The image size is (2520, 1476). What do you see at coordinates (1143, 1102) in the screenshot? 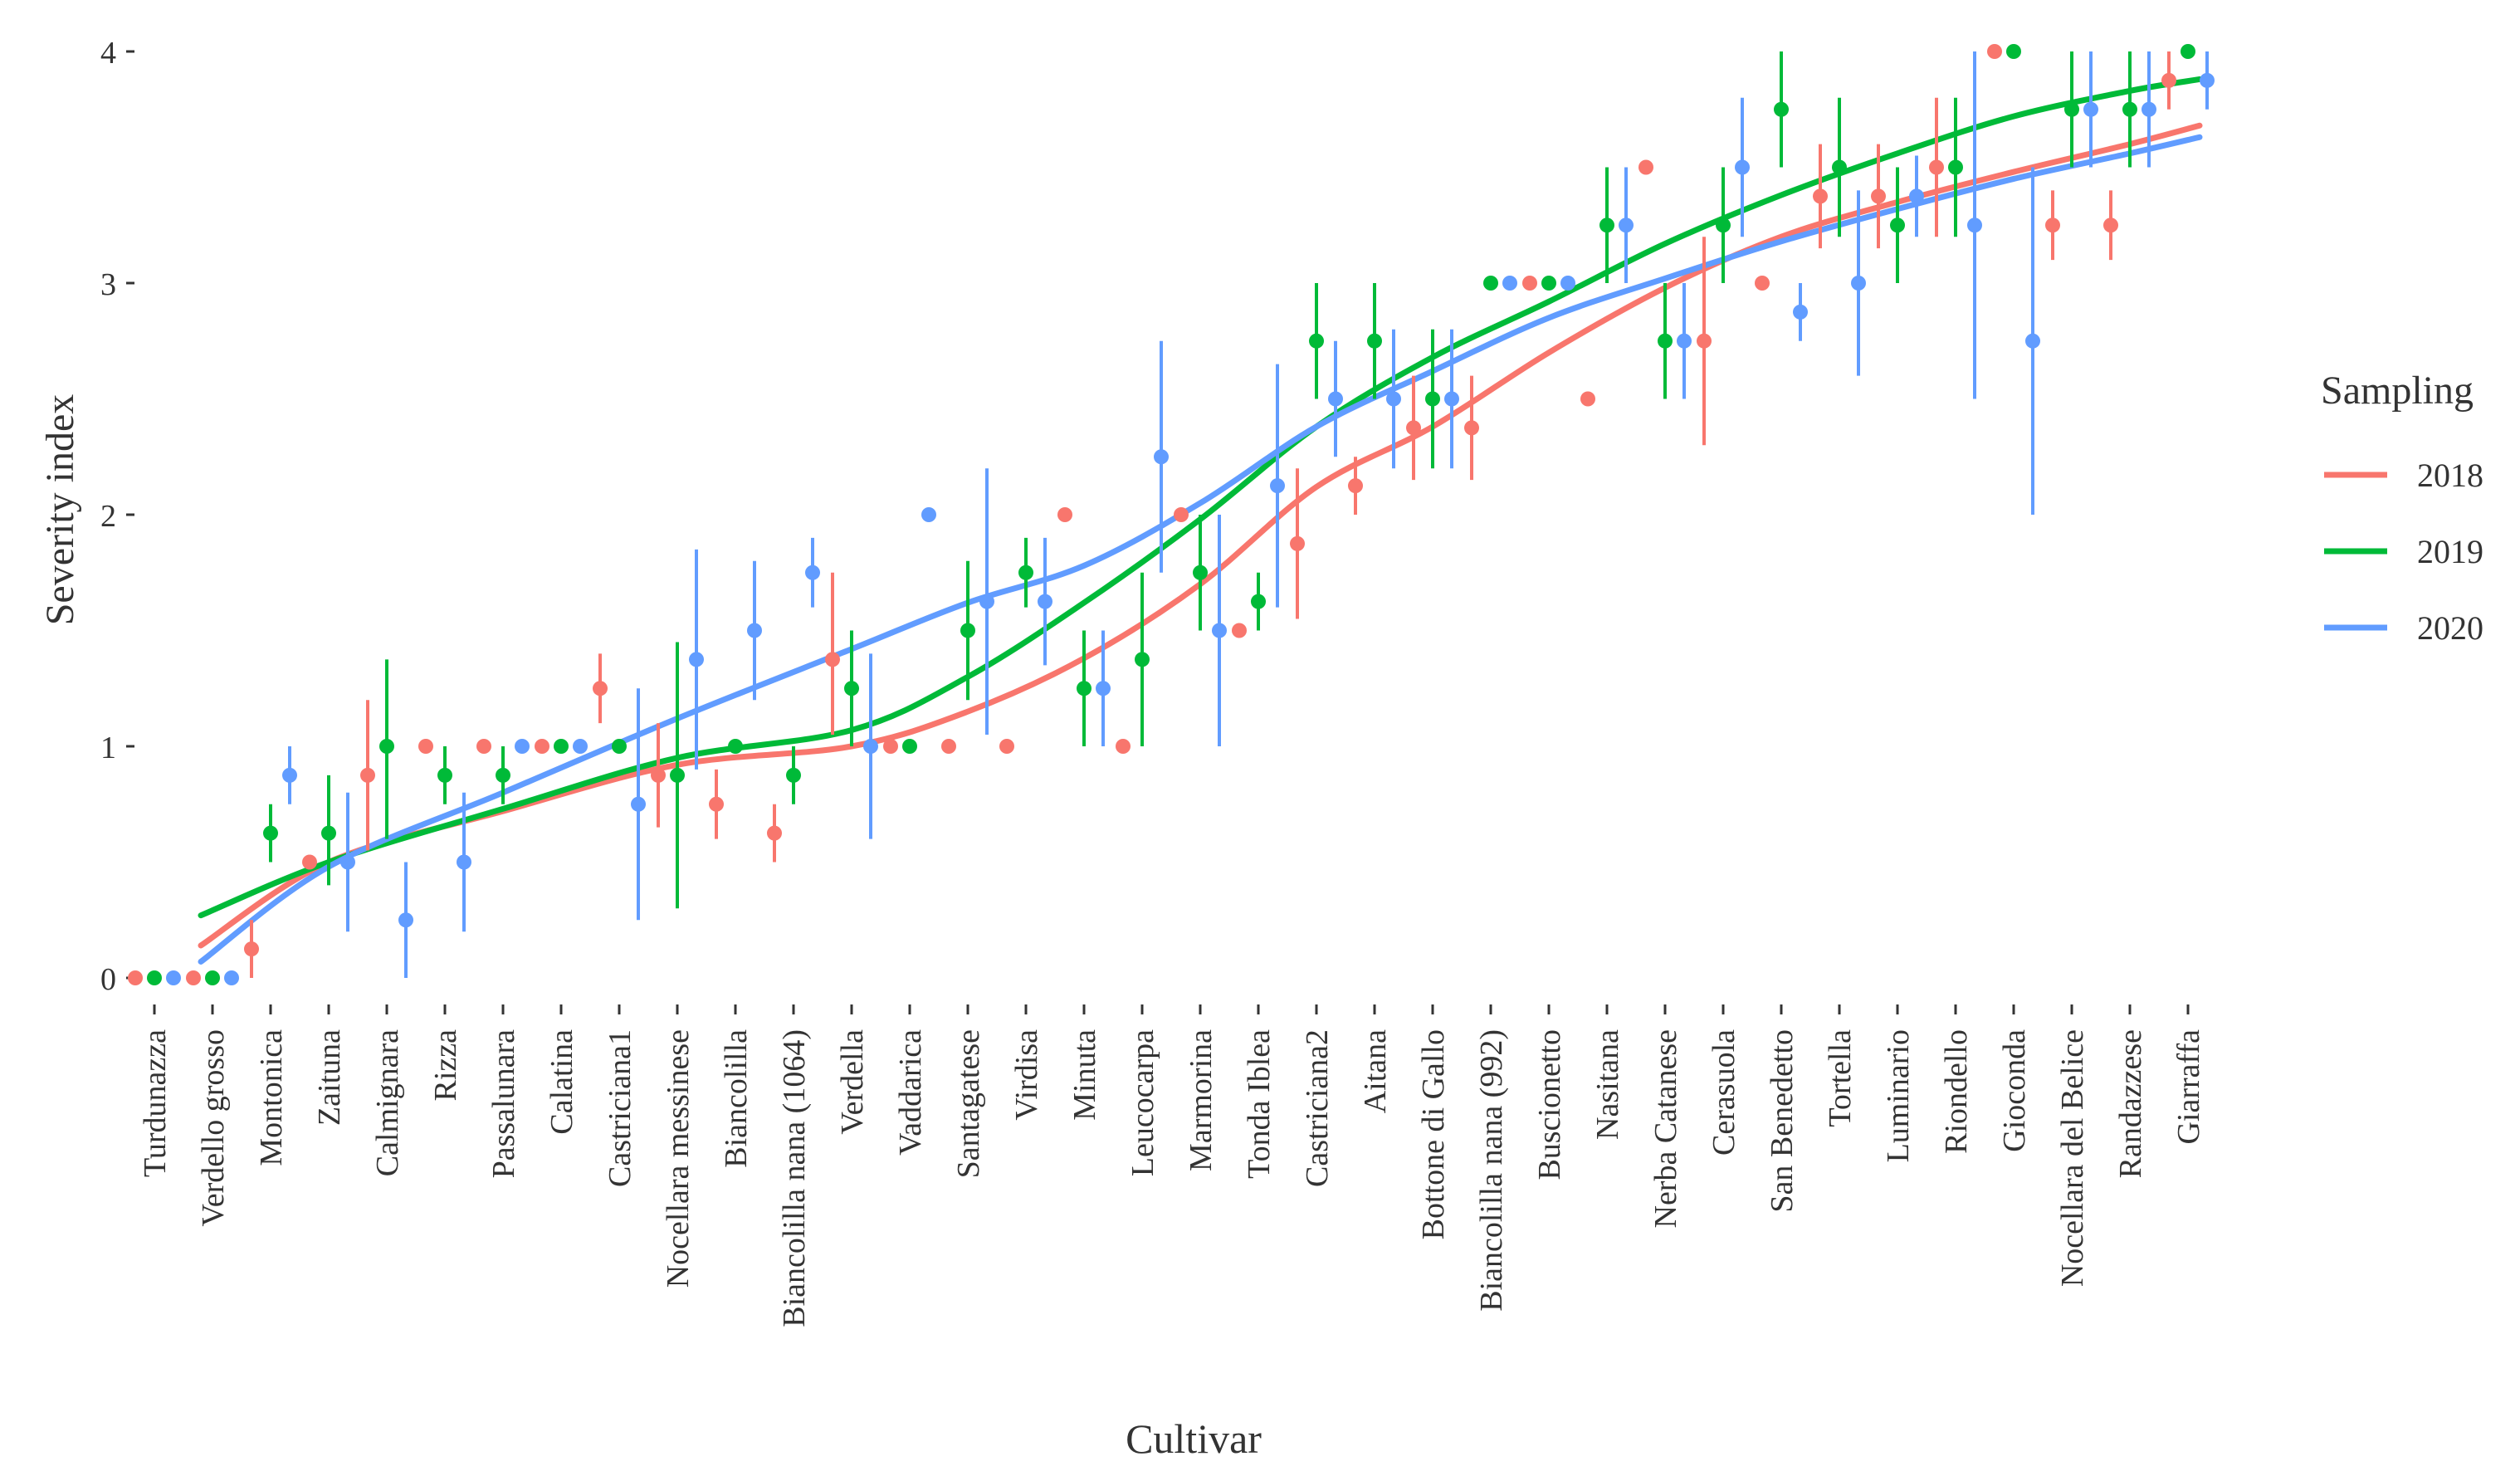
I see `x-tick-label: Leucocarpa` at bounding box center [1143, 1102].